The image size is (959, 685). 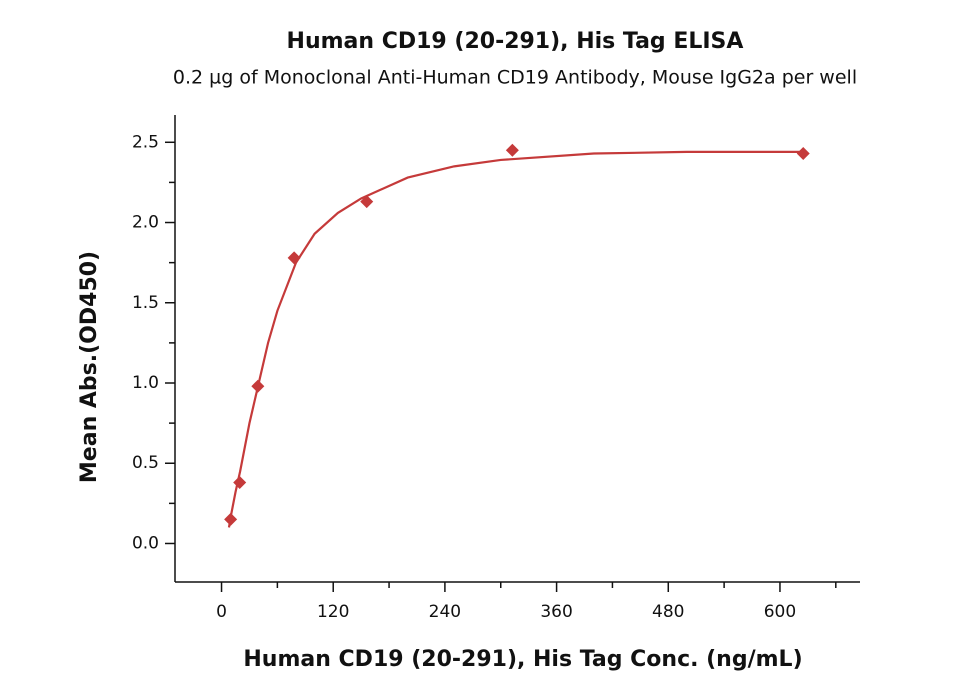 I want to click on x-tick-label: 240, so click(x=445, y=612).